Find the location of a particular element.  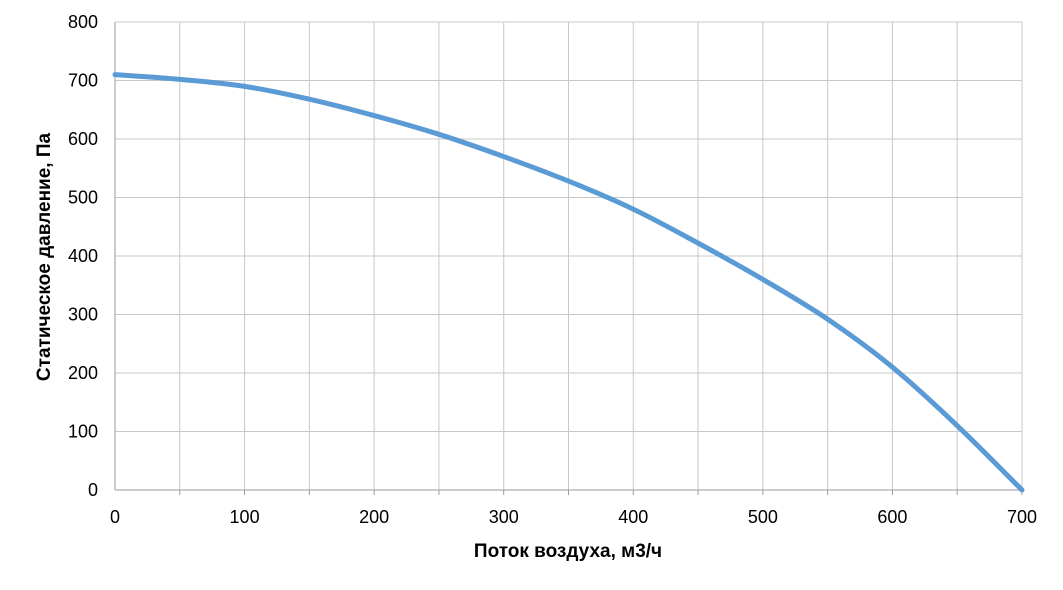

y-tick-label: 700 is located at coordinates (83, 81).